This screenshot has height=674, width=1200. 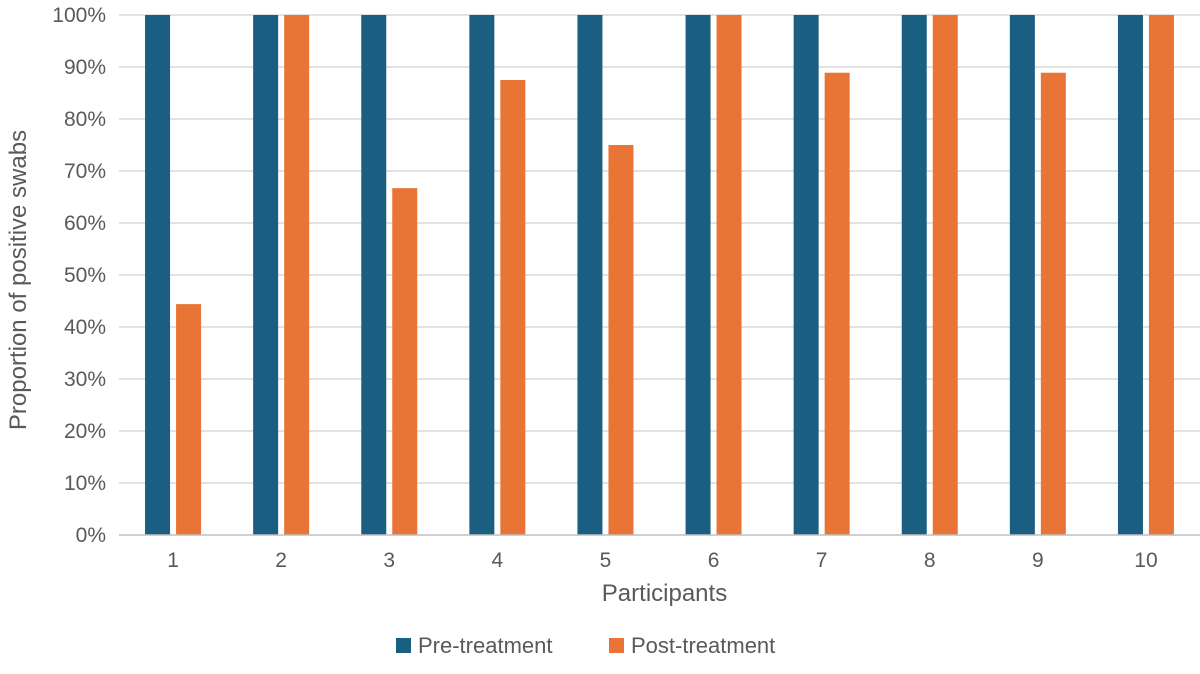 I want to click on legend-label-pre-treatment: Pre-treatment, so click(x=485, y=645).